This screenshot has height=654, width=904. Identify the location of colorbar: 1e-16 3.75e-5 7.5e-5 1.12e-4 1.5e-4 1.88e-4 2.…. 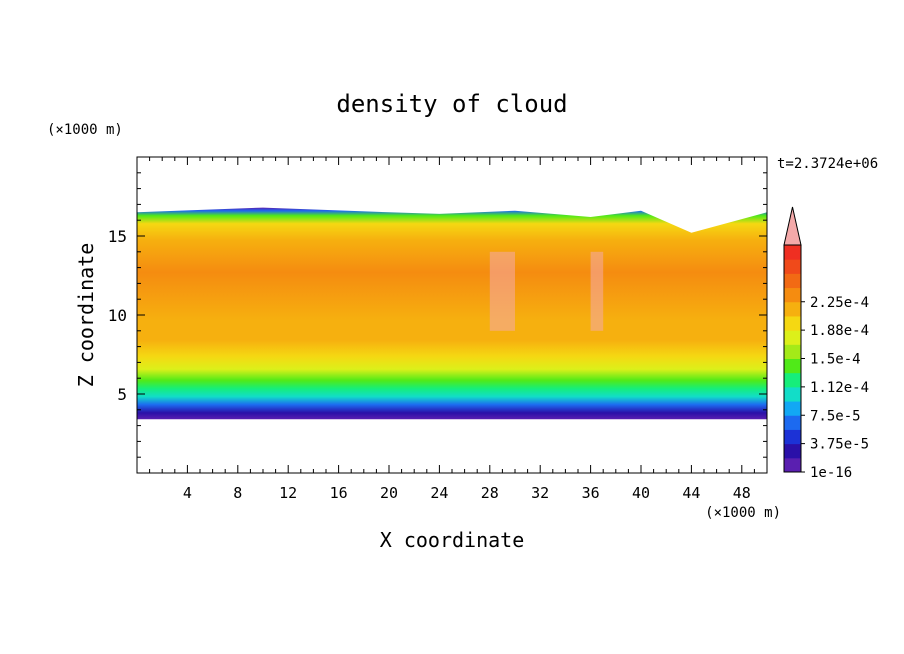
(826, 343).